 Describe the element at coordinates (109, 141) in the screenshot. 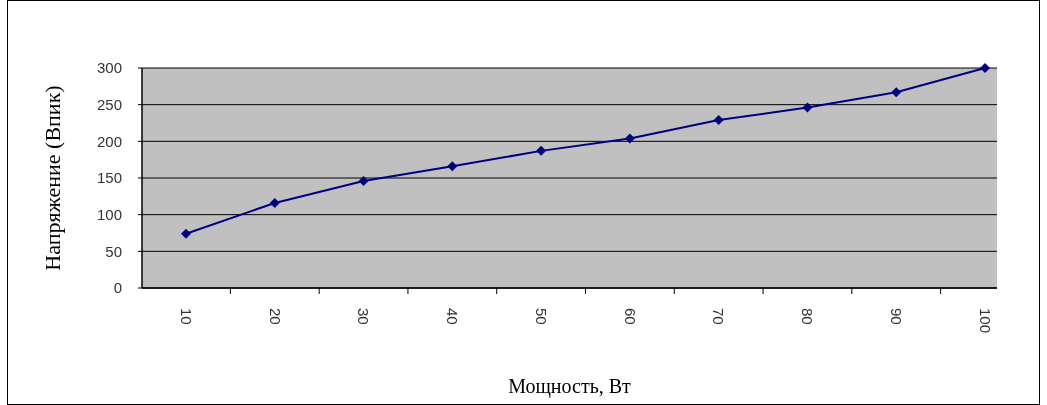

I see `y-tick-label: 200` at that location.